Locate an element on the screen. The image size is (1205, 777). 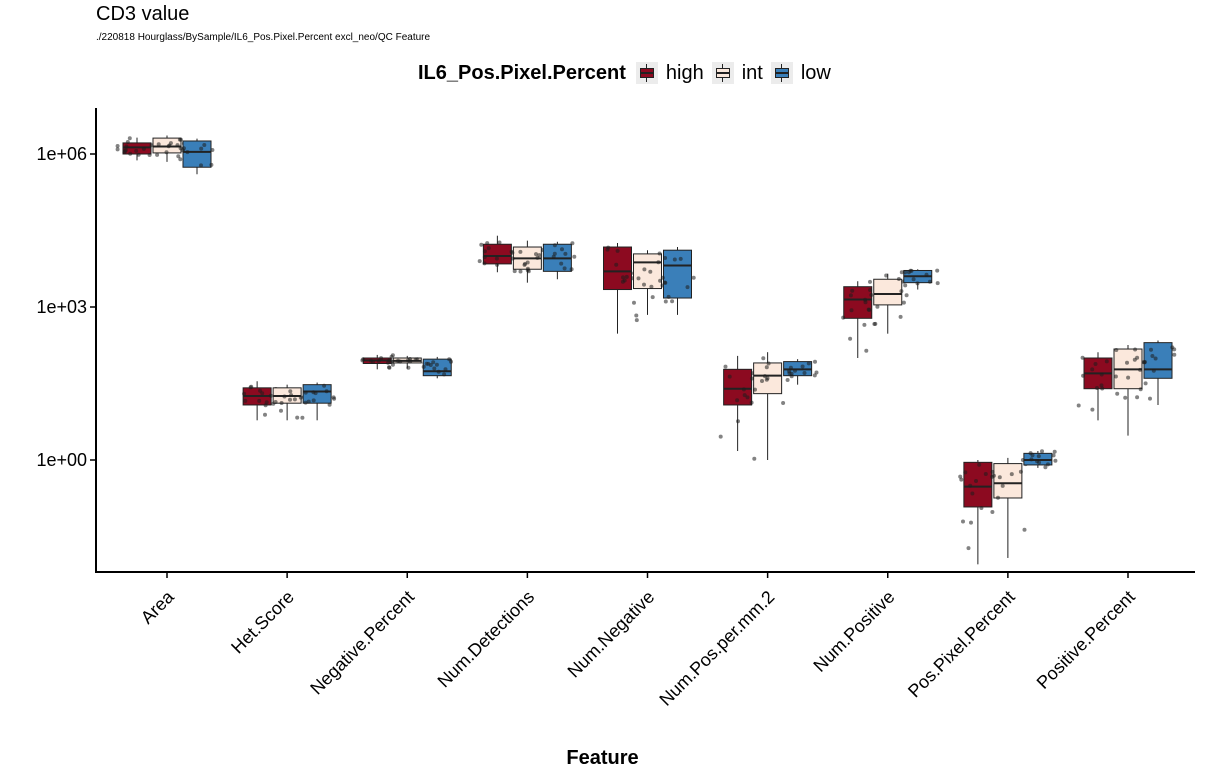
x-tick-label: Negative.Percent is located at coordinates (362, 643).